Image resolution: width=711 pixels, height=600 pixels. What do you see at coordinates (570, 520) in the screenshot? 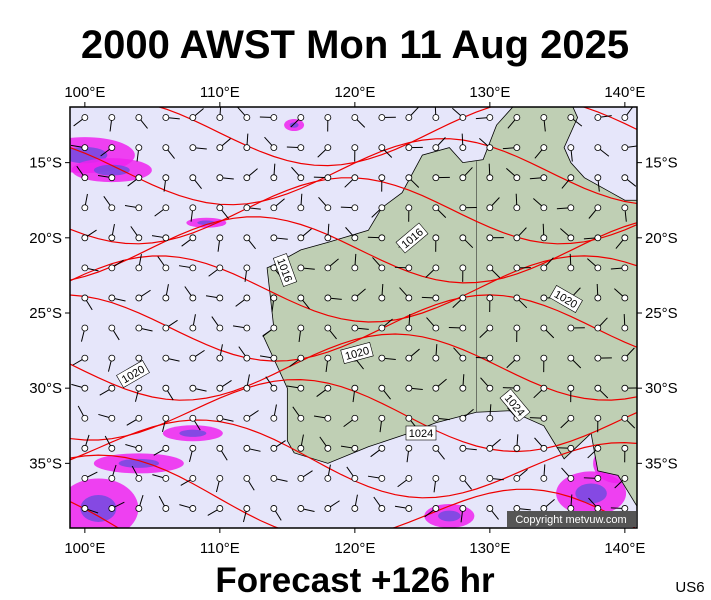
I see `copyright: Copyright metvuw.com` at bounding box center [570, 520].